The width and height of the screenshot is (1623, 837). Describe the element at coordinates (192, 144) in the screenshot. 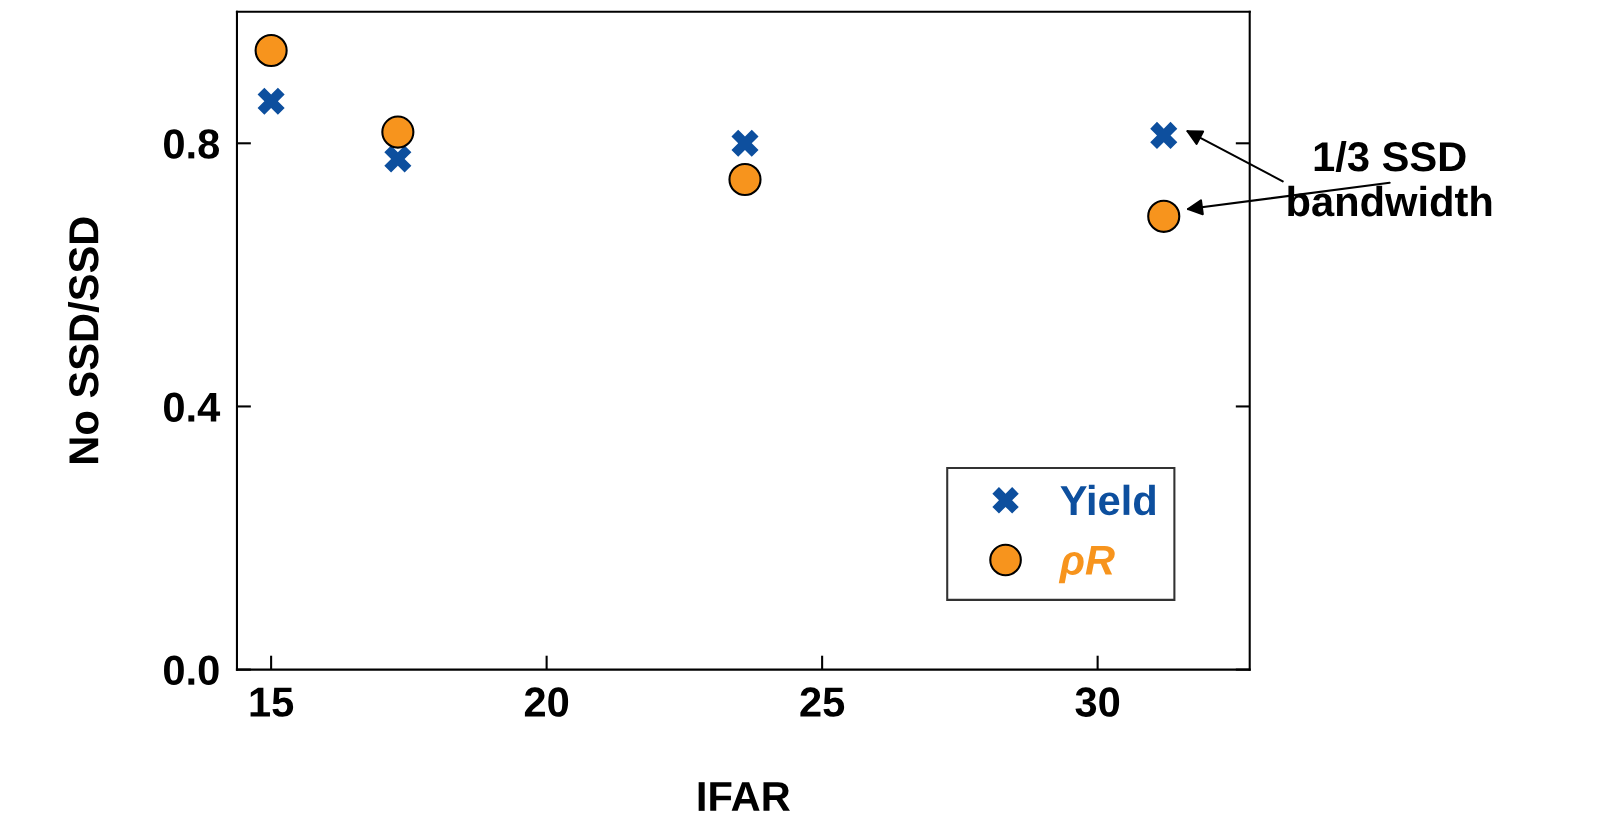

I see `y-tick-label: 0.8` at that location.